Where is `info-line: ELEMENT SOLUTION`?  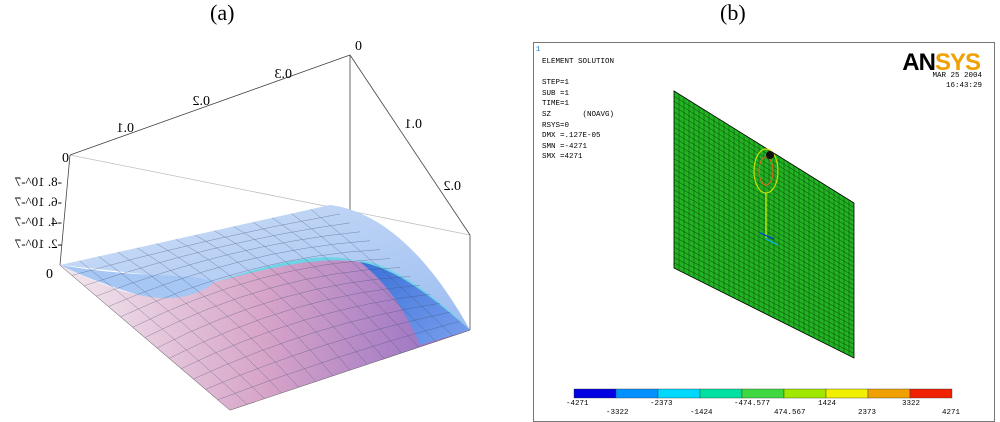 info-line: ELEMENT SOLUTION is located at coordinates (578, 62).